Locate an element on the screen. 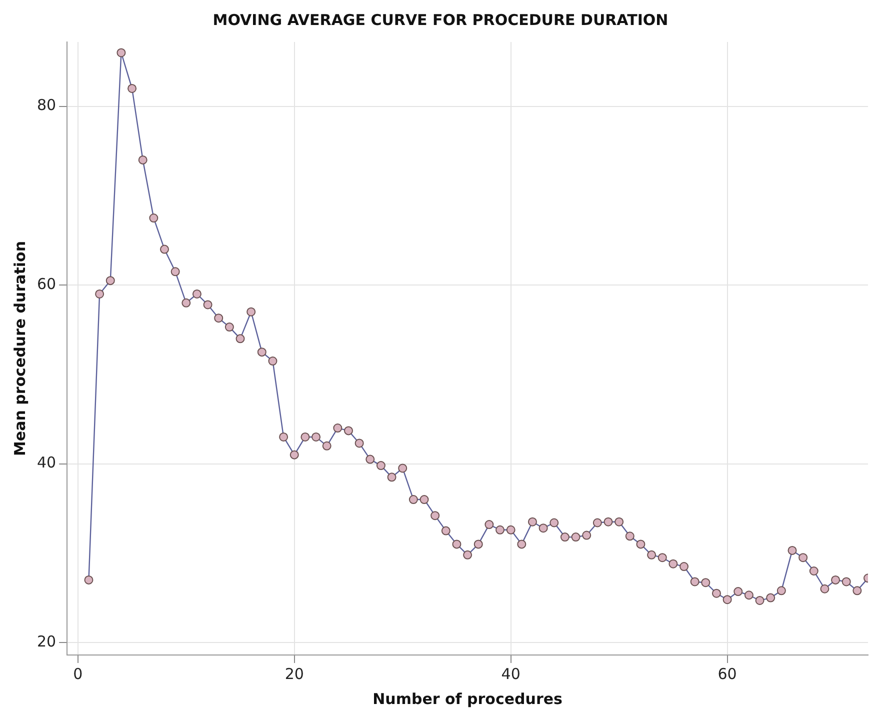 The image size is (881, 723). y-tick-label: 20 is located at coordinates (46, 641).